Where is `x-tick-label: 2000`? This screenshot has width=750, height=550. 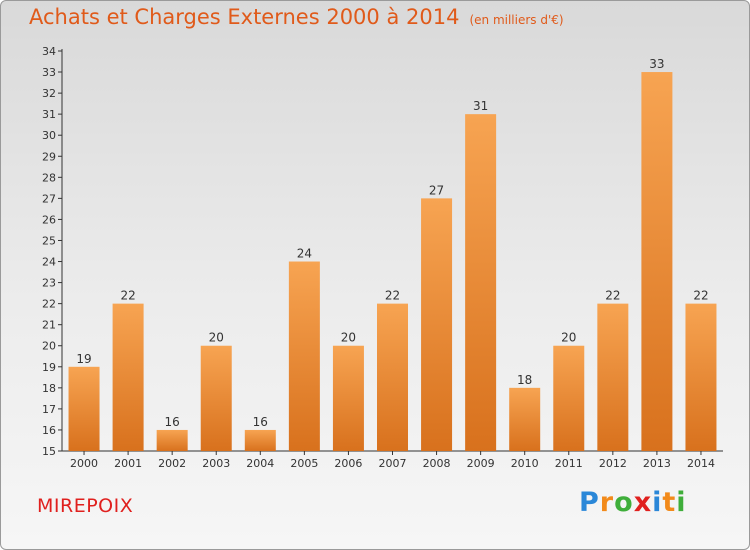
x-tick-label: 2000 is located at coordinates (84, 463).